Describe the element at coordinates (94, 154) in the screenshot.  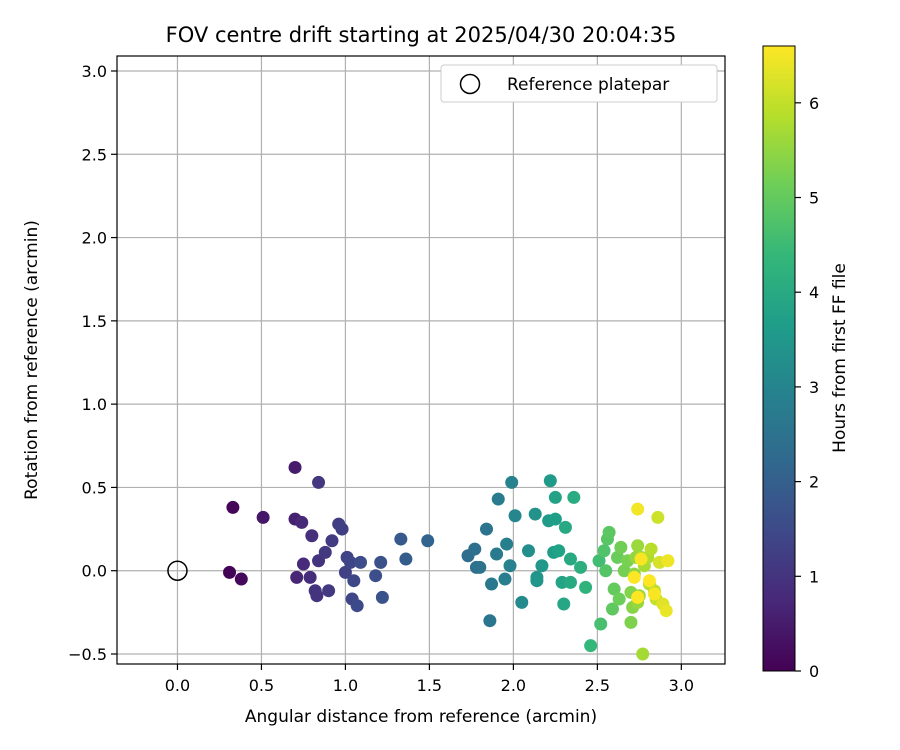
I see `y-tick-label: 2.5` at that location.